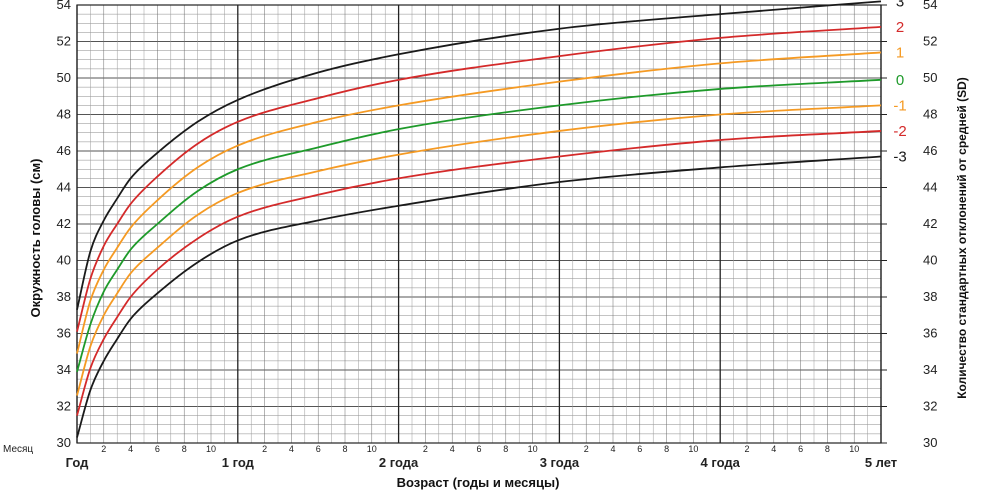 This screenshot has height=498, width=982. Describe the element at coordinates (930, 114) in the screenshot. I see `y-tick-label-right: 48` at that location.